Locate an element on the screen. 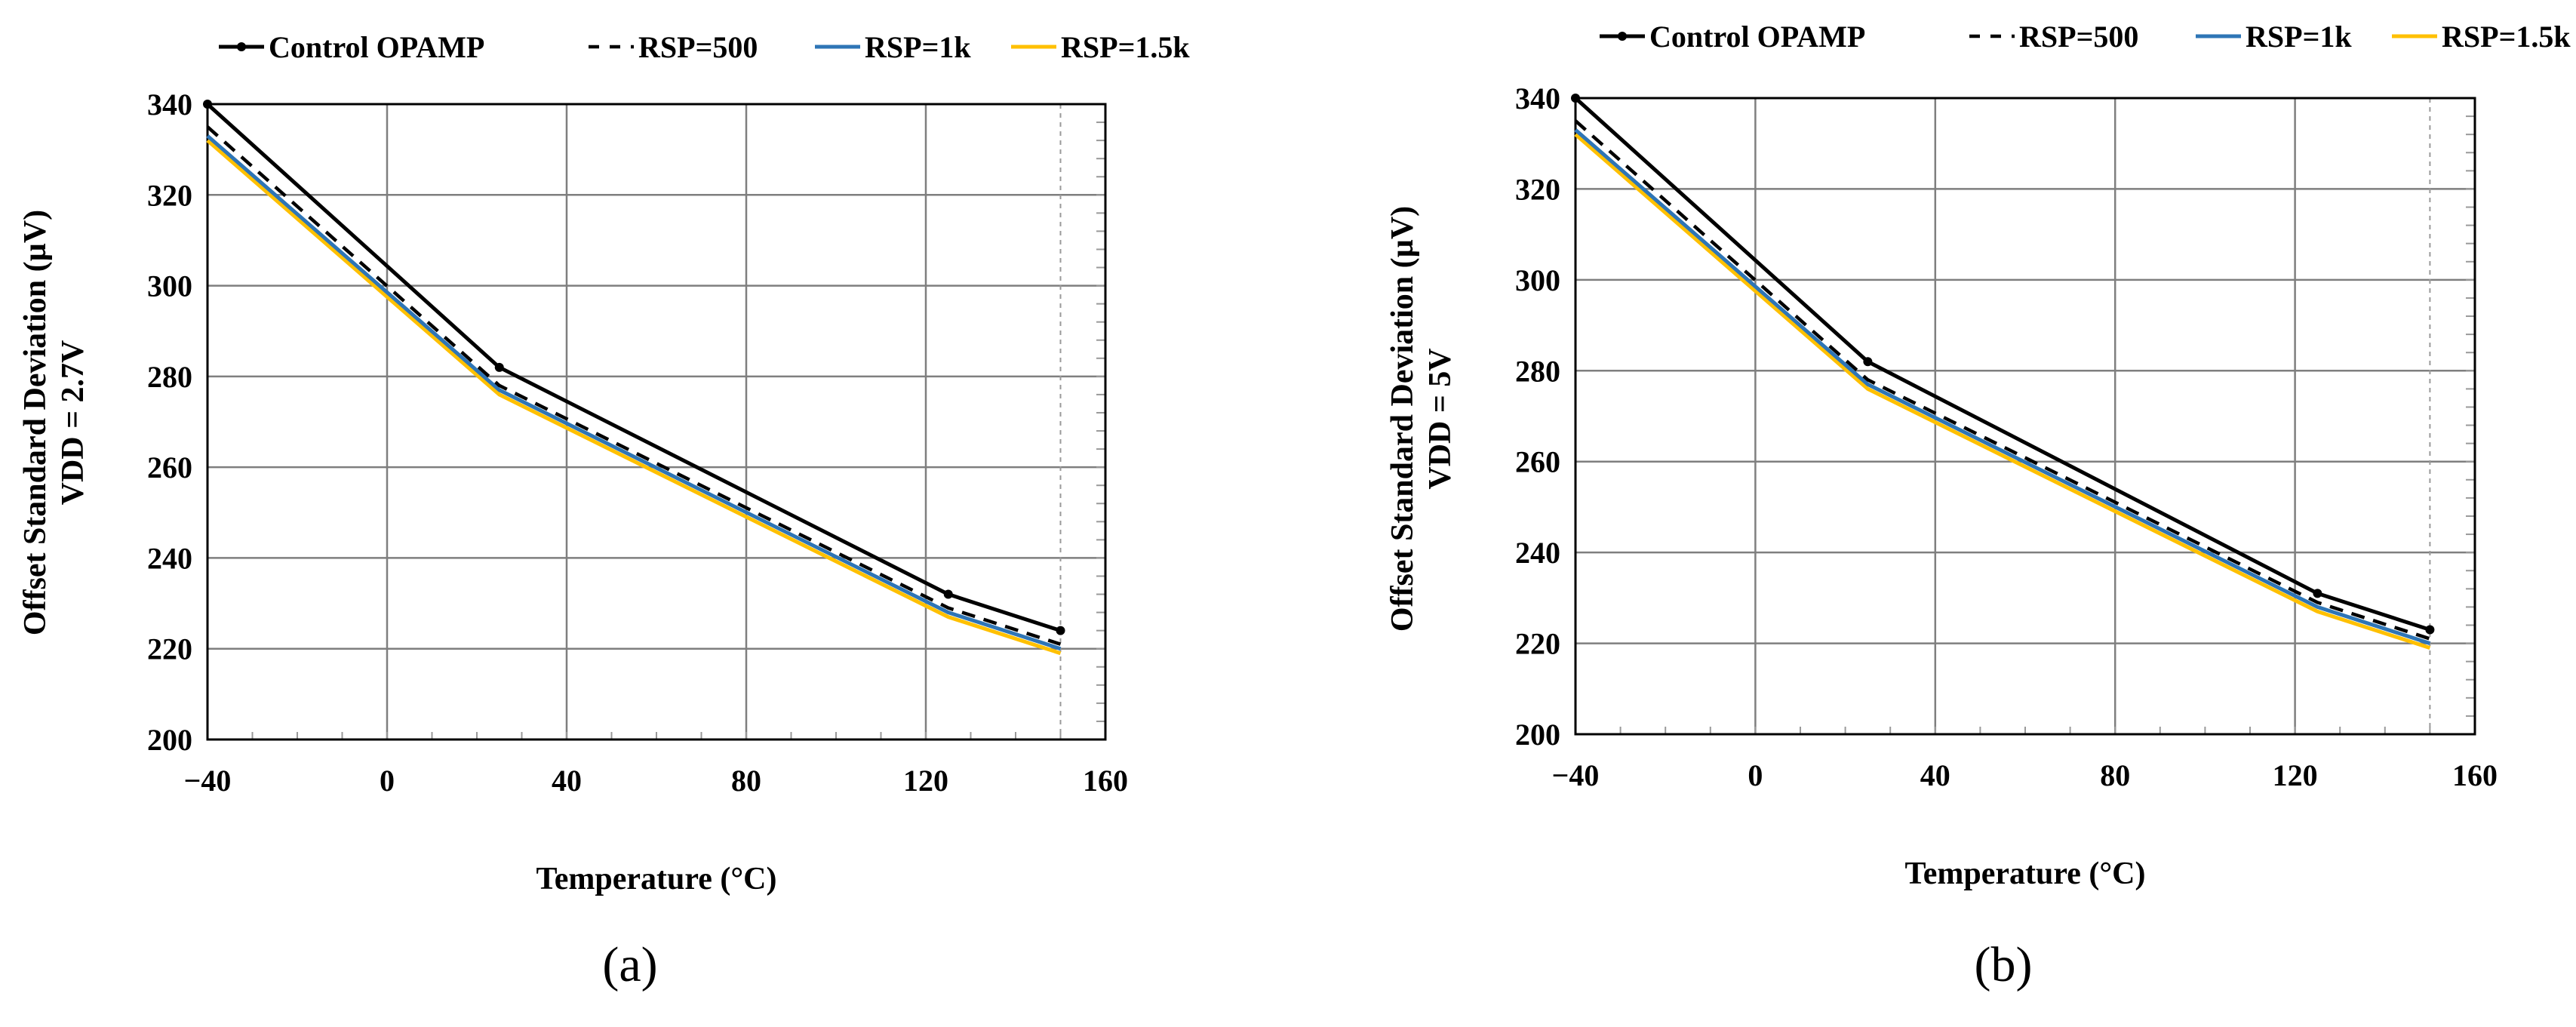 The width and height of the screenshot is (2576, 1027). y-axis-title-line2: VDD = 5V is located at coordinates (1440, 419).